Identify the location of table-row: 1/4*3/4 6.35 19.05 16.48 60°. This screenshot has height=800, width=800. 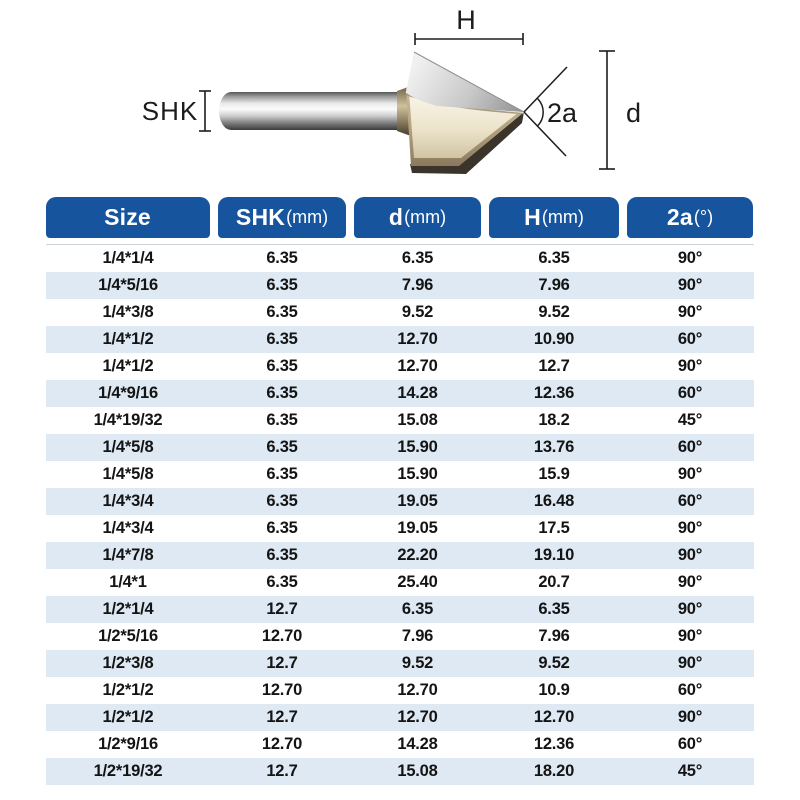
(400, 501).